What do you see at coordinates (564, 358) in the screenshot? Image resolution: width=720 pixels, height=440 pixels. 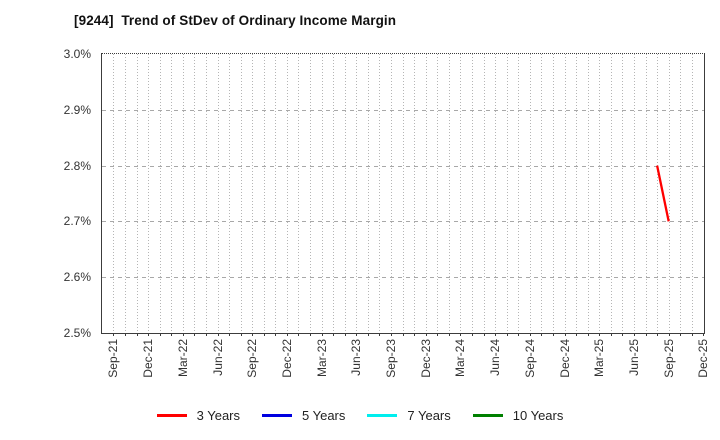 I see `x-tick-label-text: Dec-24` at bounding box center [564, 358].